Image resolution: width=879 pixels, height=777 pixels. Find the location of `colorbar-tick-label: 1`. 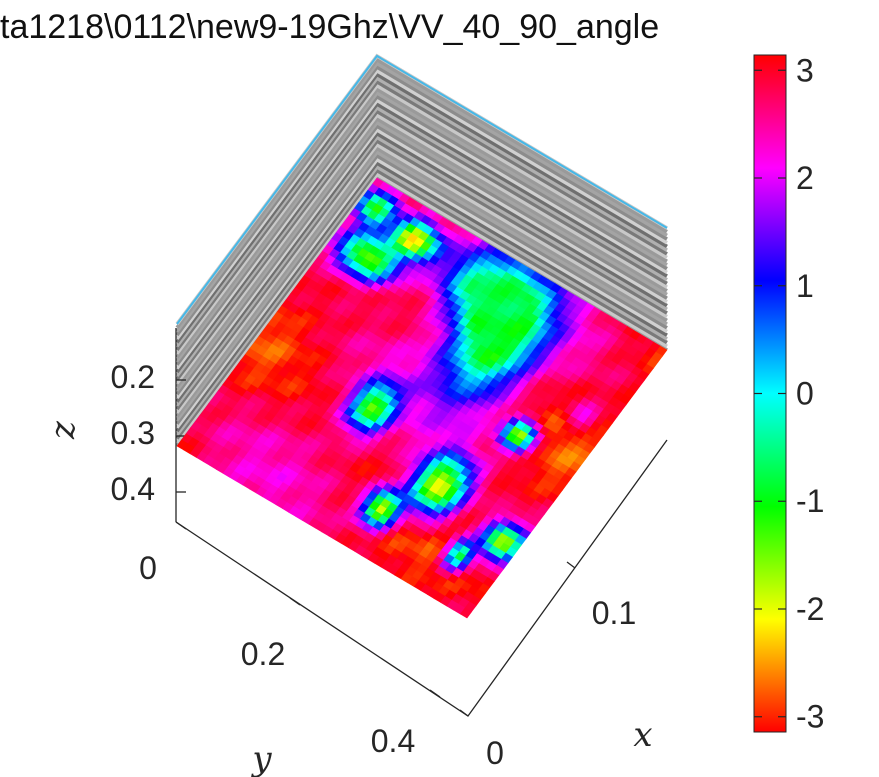

colorbar-tick-label: 1 is located at coordinates (805, 286).